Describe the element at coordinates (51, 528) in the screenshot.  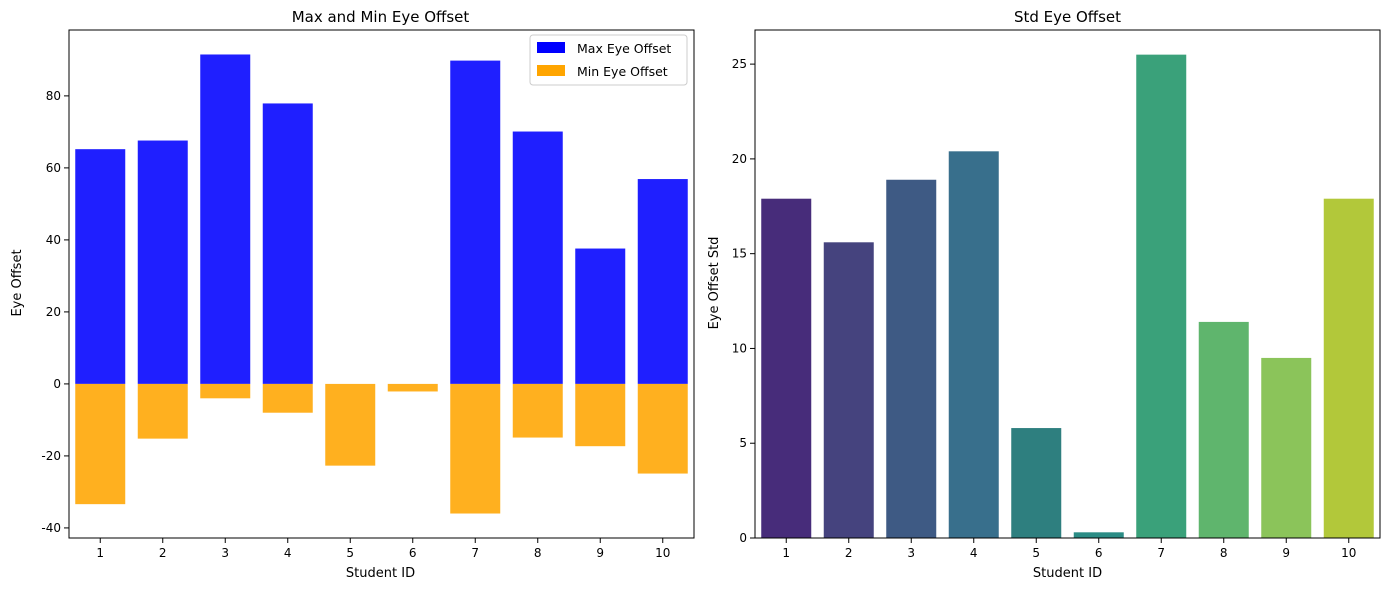
I see `y-tick-label: -40` at that location.